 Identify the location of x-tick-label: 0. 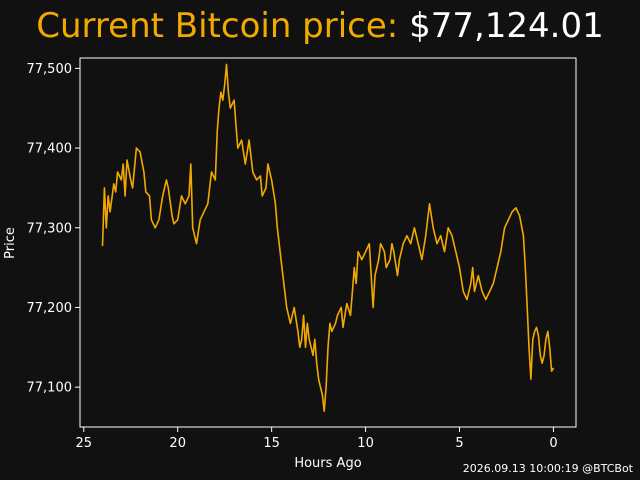
(553, 443).